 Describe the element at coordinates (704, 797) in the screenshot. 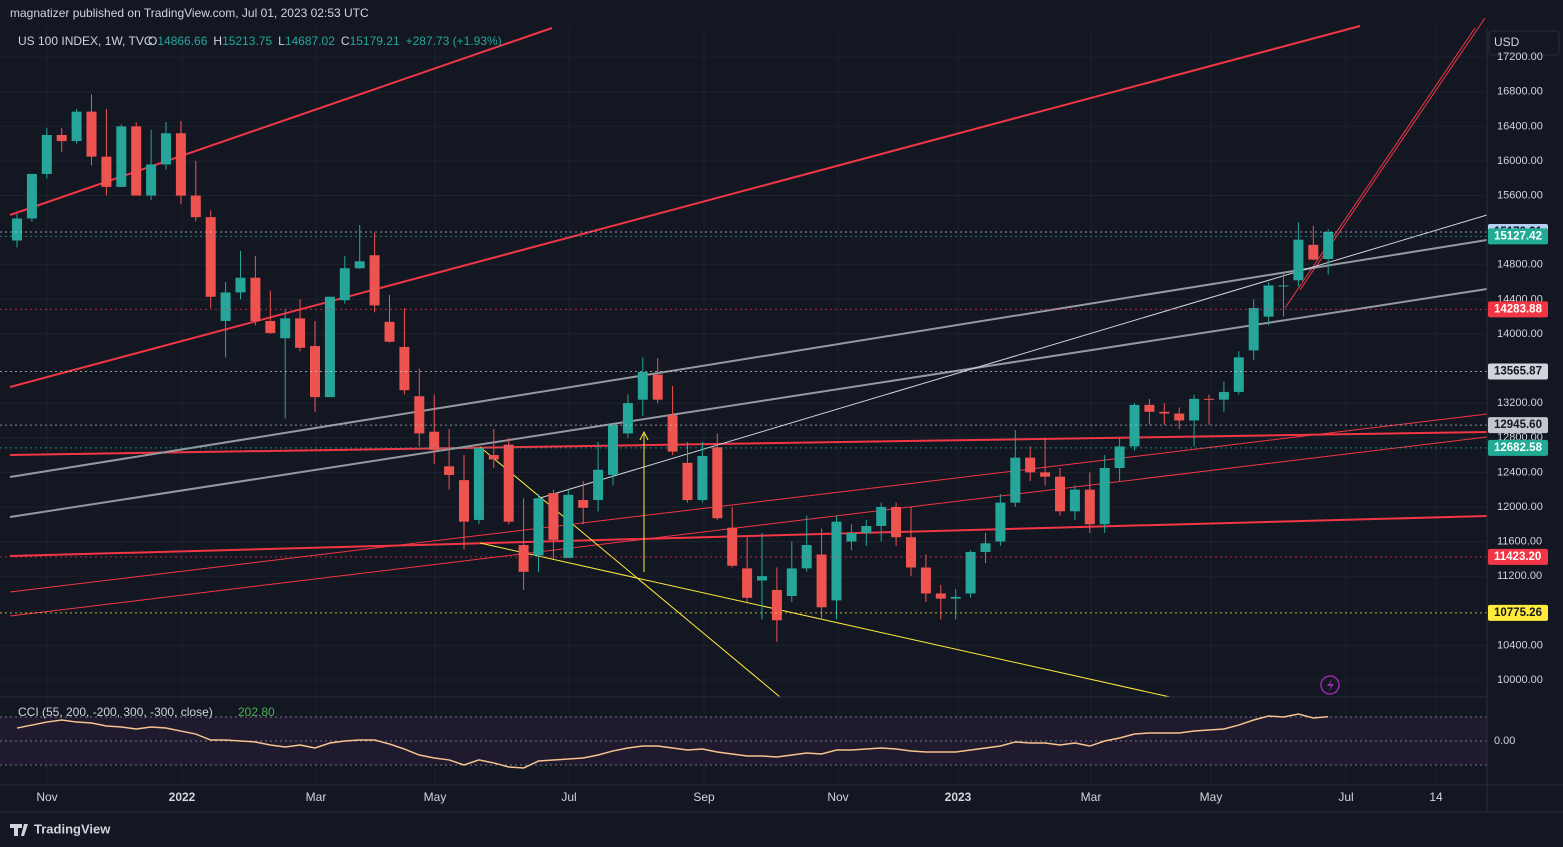

I see `x-tick-label: Sep` at that location.